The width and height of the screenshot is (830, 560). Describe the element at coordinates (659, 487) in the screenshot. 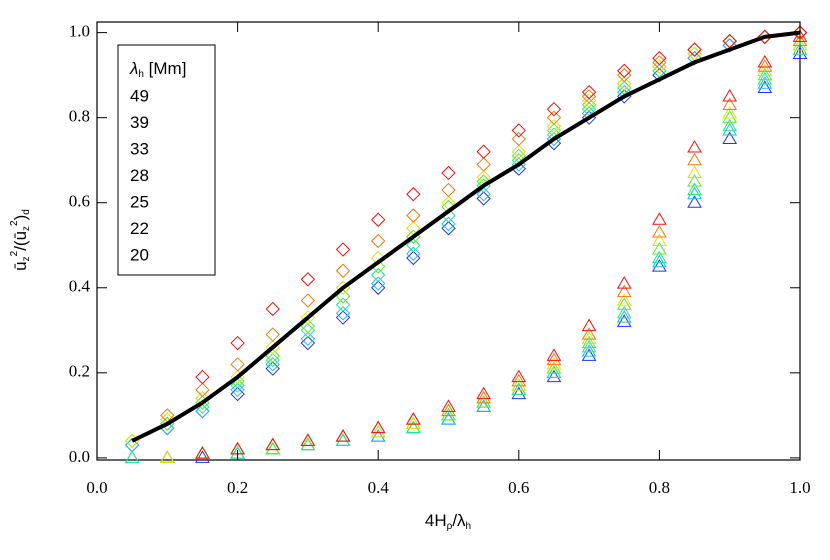

I see `x-tick-label: 0.8` at that location.